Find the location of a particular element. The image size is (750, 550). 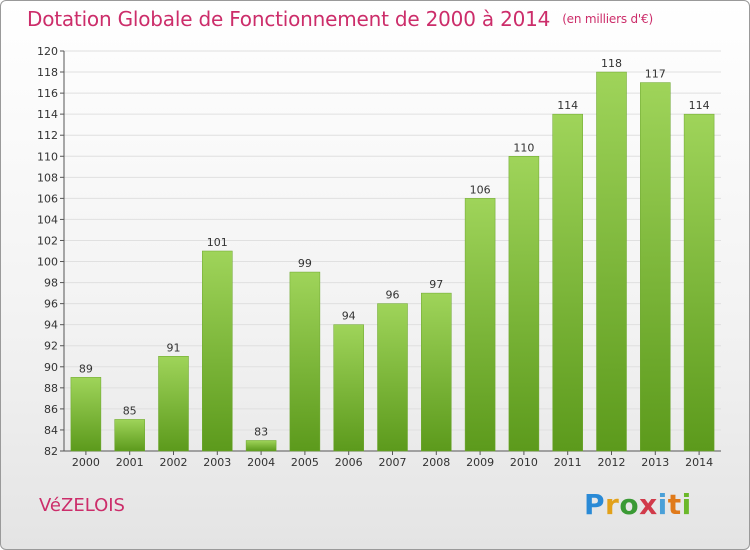

x-tick-label: 2013 is located at coordinates (655, 462).